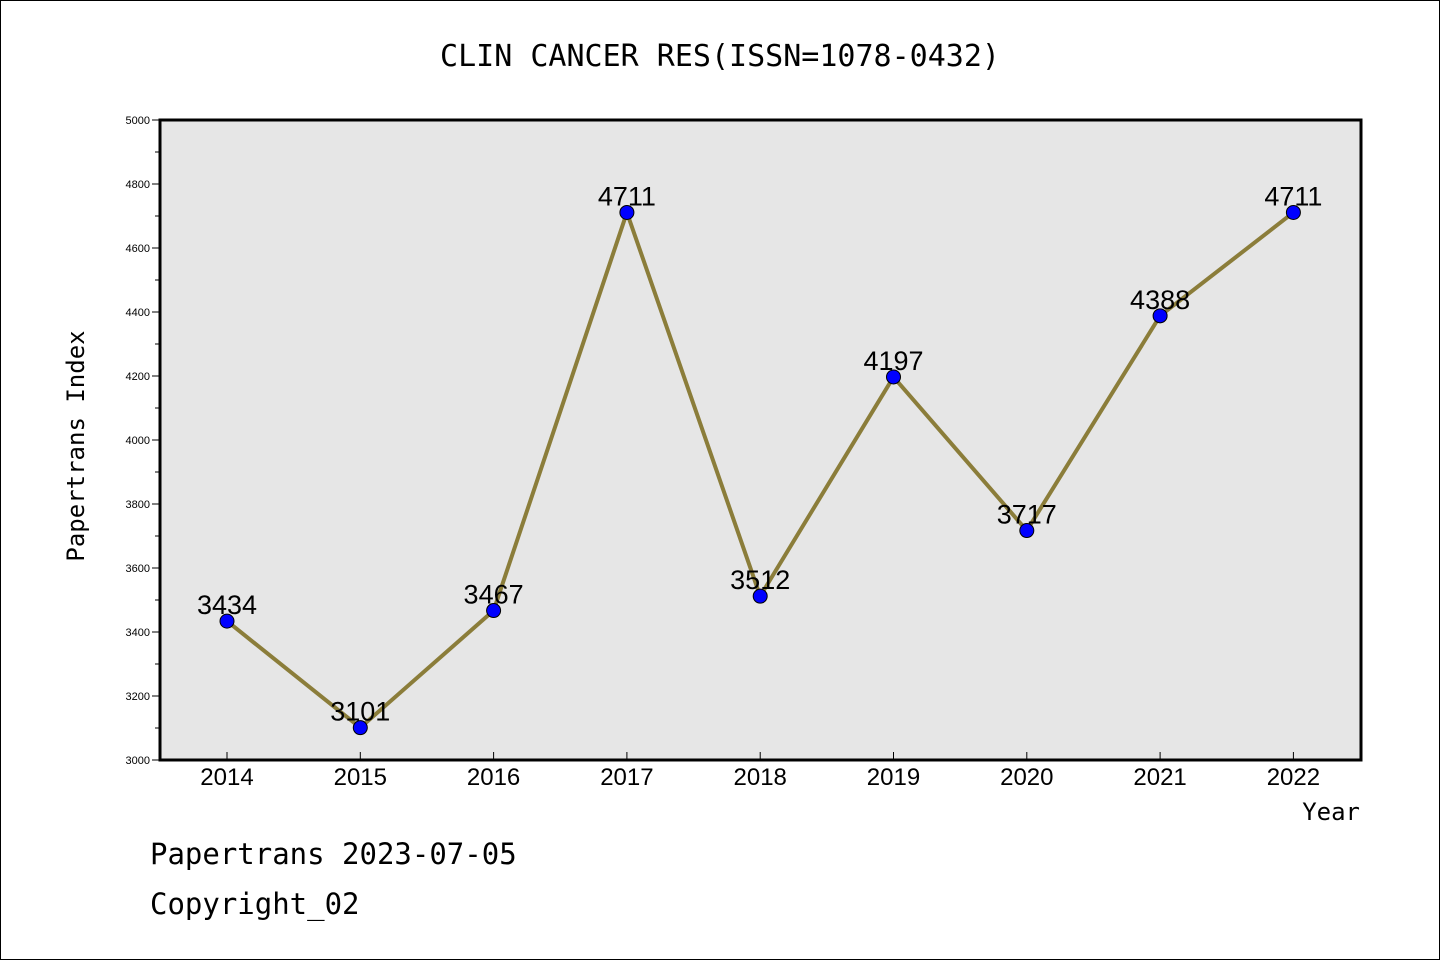  Describe the element at coordinates (138, 761) in the screenshot. I see `y-tick-label: 3000` at that location.